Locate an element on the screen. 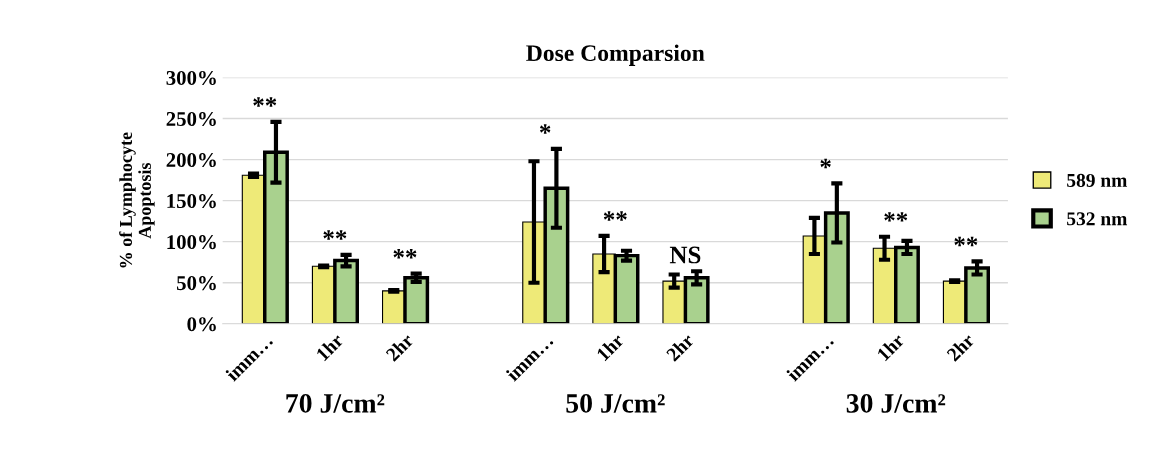 The height and width of the screenshot is (456, 1172). y-tick-label: 250% is located at coordinates (191, 119).